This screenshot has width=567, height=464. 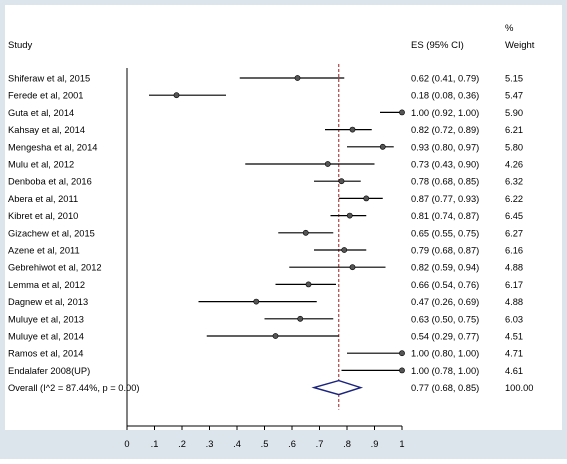 What do you see at coordinates (265, 371) in the screenshot?
I see `study-row: Endalafer 2008(UP) 1.00 (0.78, 1.00) 4.61` at bounding box center [265, 371].